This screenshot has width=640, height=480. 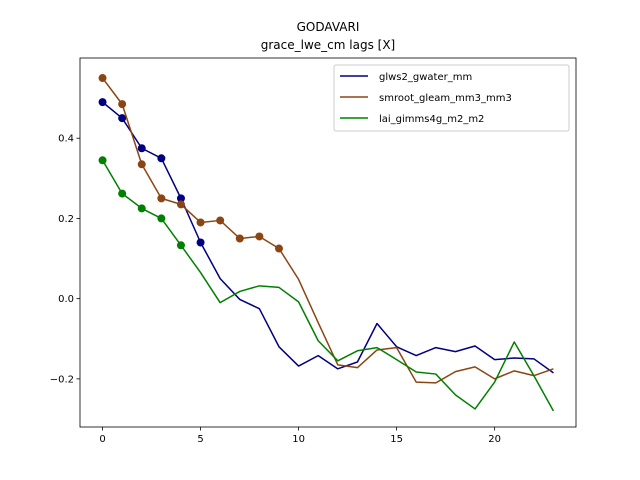 What do you see at coordinates (328, 45) in the screenshot?
I see `chart-subtitle: grace_lwe_cm lags [X]` at bounding box center [328, 45].